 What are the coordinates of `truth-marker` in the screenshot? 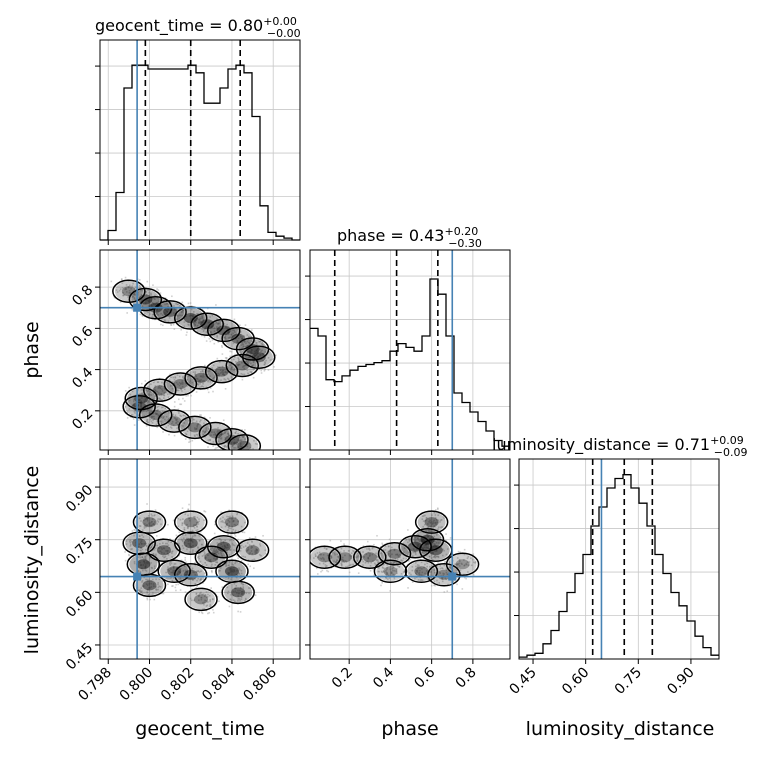 It's located at (452, 576).